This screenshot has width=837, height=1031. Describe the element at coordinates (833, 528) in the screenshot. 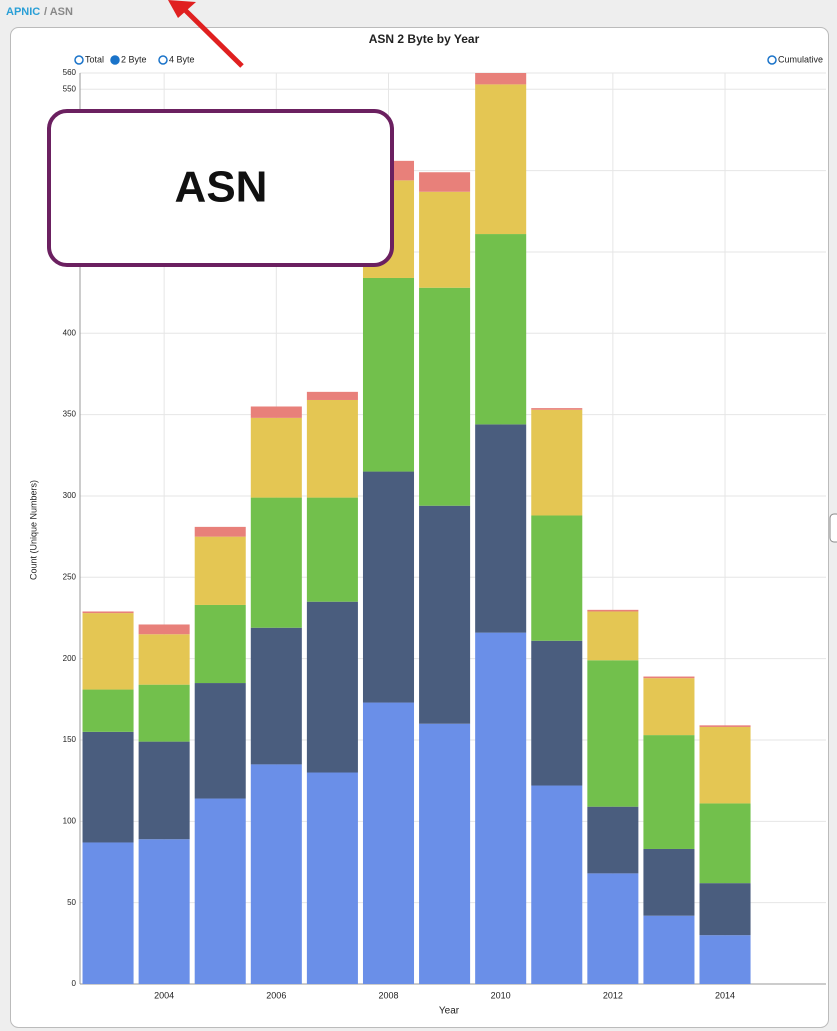

I see `legend-handle` at that location.